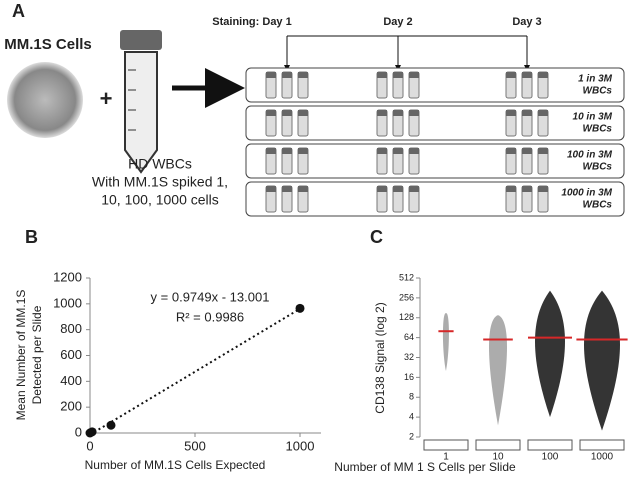 The height and width of the screenshot is (485, 635). Describe the element at coordinates (71, 406) in the screenshot. I see `y-tick-label: 200` at that location.